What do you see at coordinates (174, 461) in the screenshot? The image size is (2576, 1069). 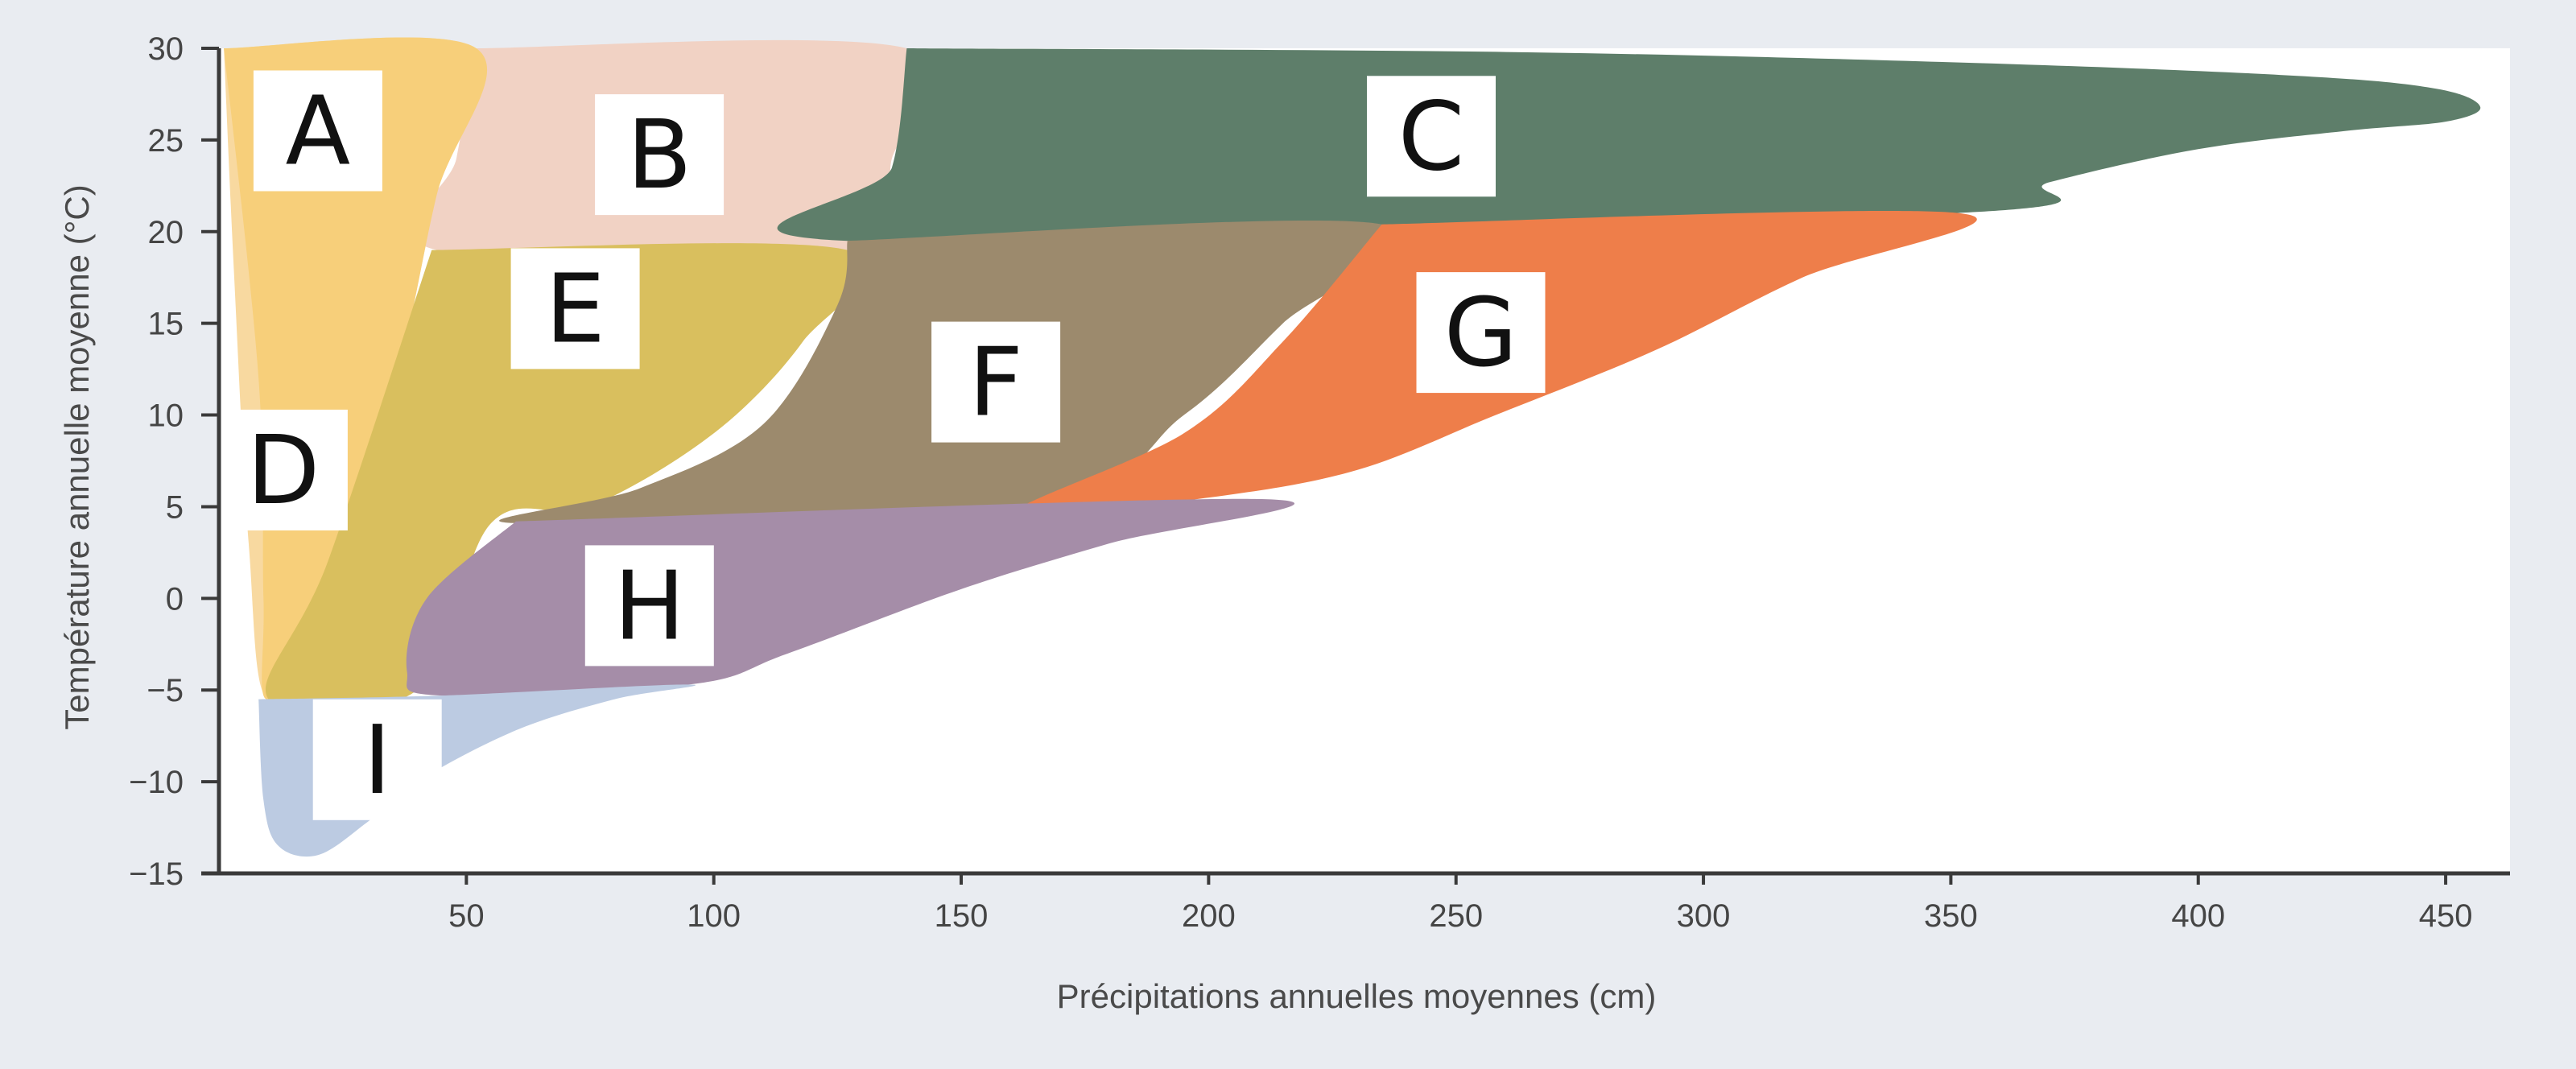 I see `y-axis-ticks: 30 25 20 15 10 5 0 −5 −10 −15` at bounding box center [174, 461].